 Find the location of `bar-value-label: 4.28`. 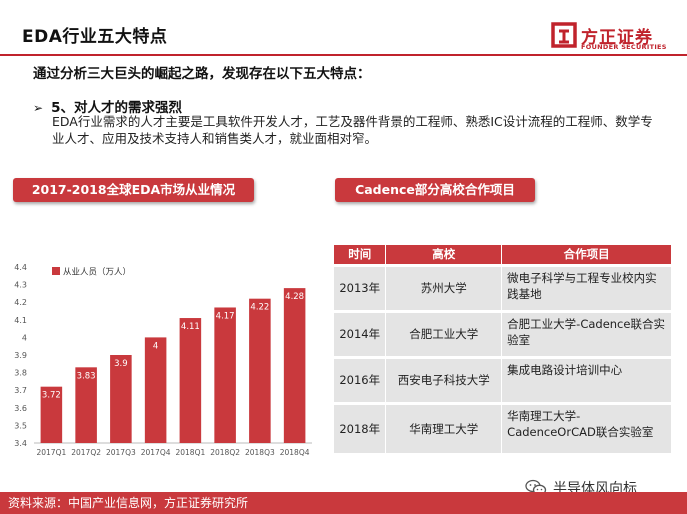

bar-value-label: 4.28 is located at coordinates (294, 297).